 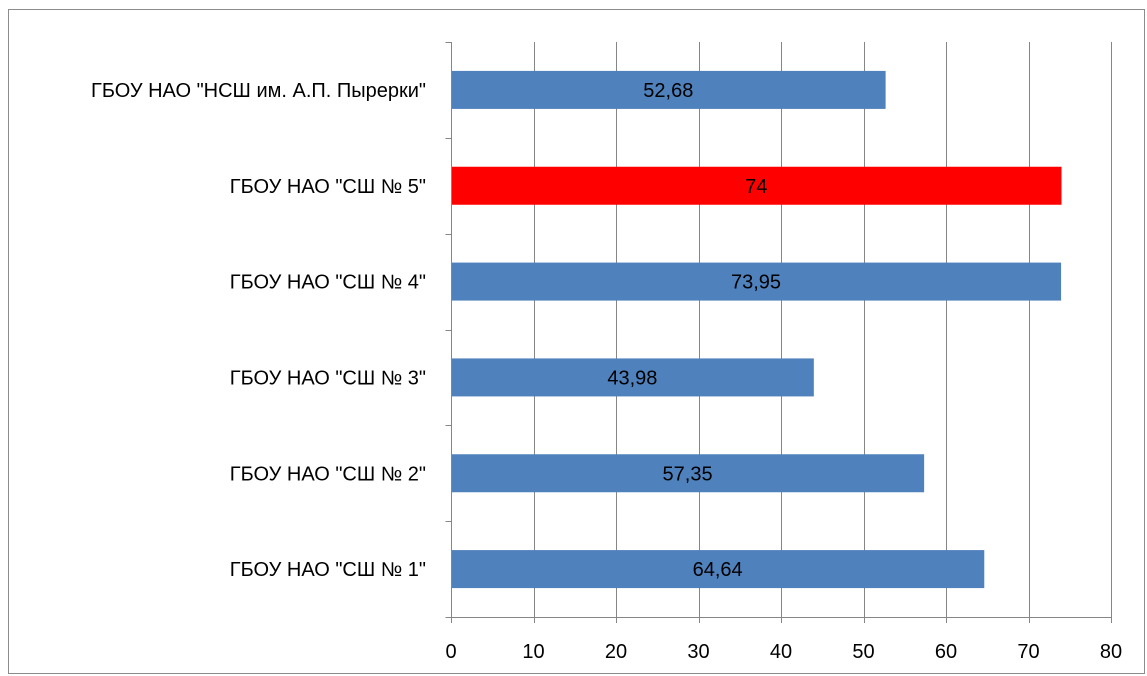 What do you see at coordinates (328, 283) in the screenshot?
I see `category-label-4: ГБОУ НАО "СШ № 4"` at bounding box center [328, 283].